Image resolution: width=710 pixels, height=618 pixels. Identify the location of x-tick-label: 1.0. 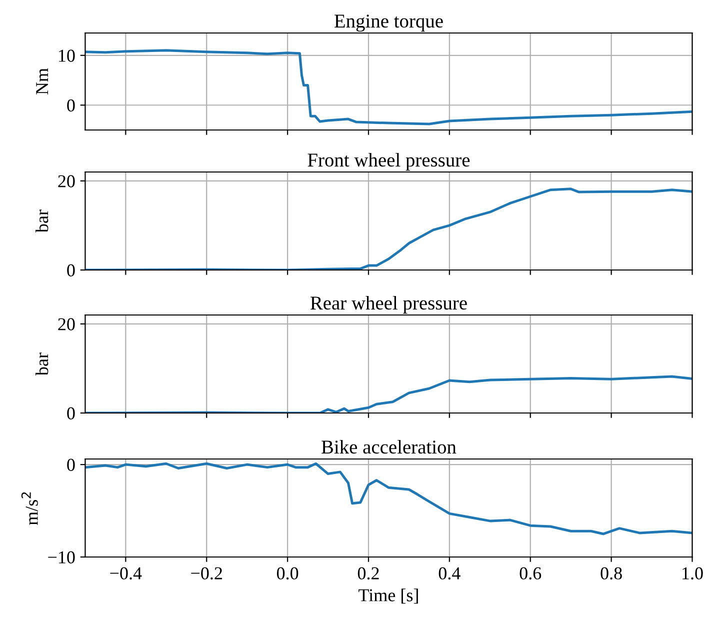
(692, 573).